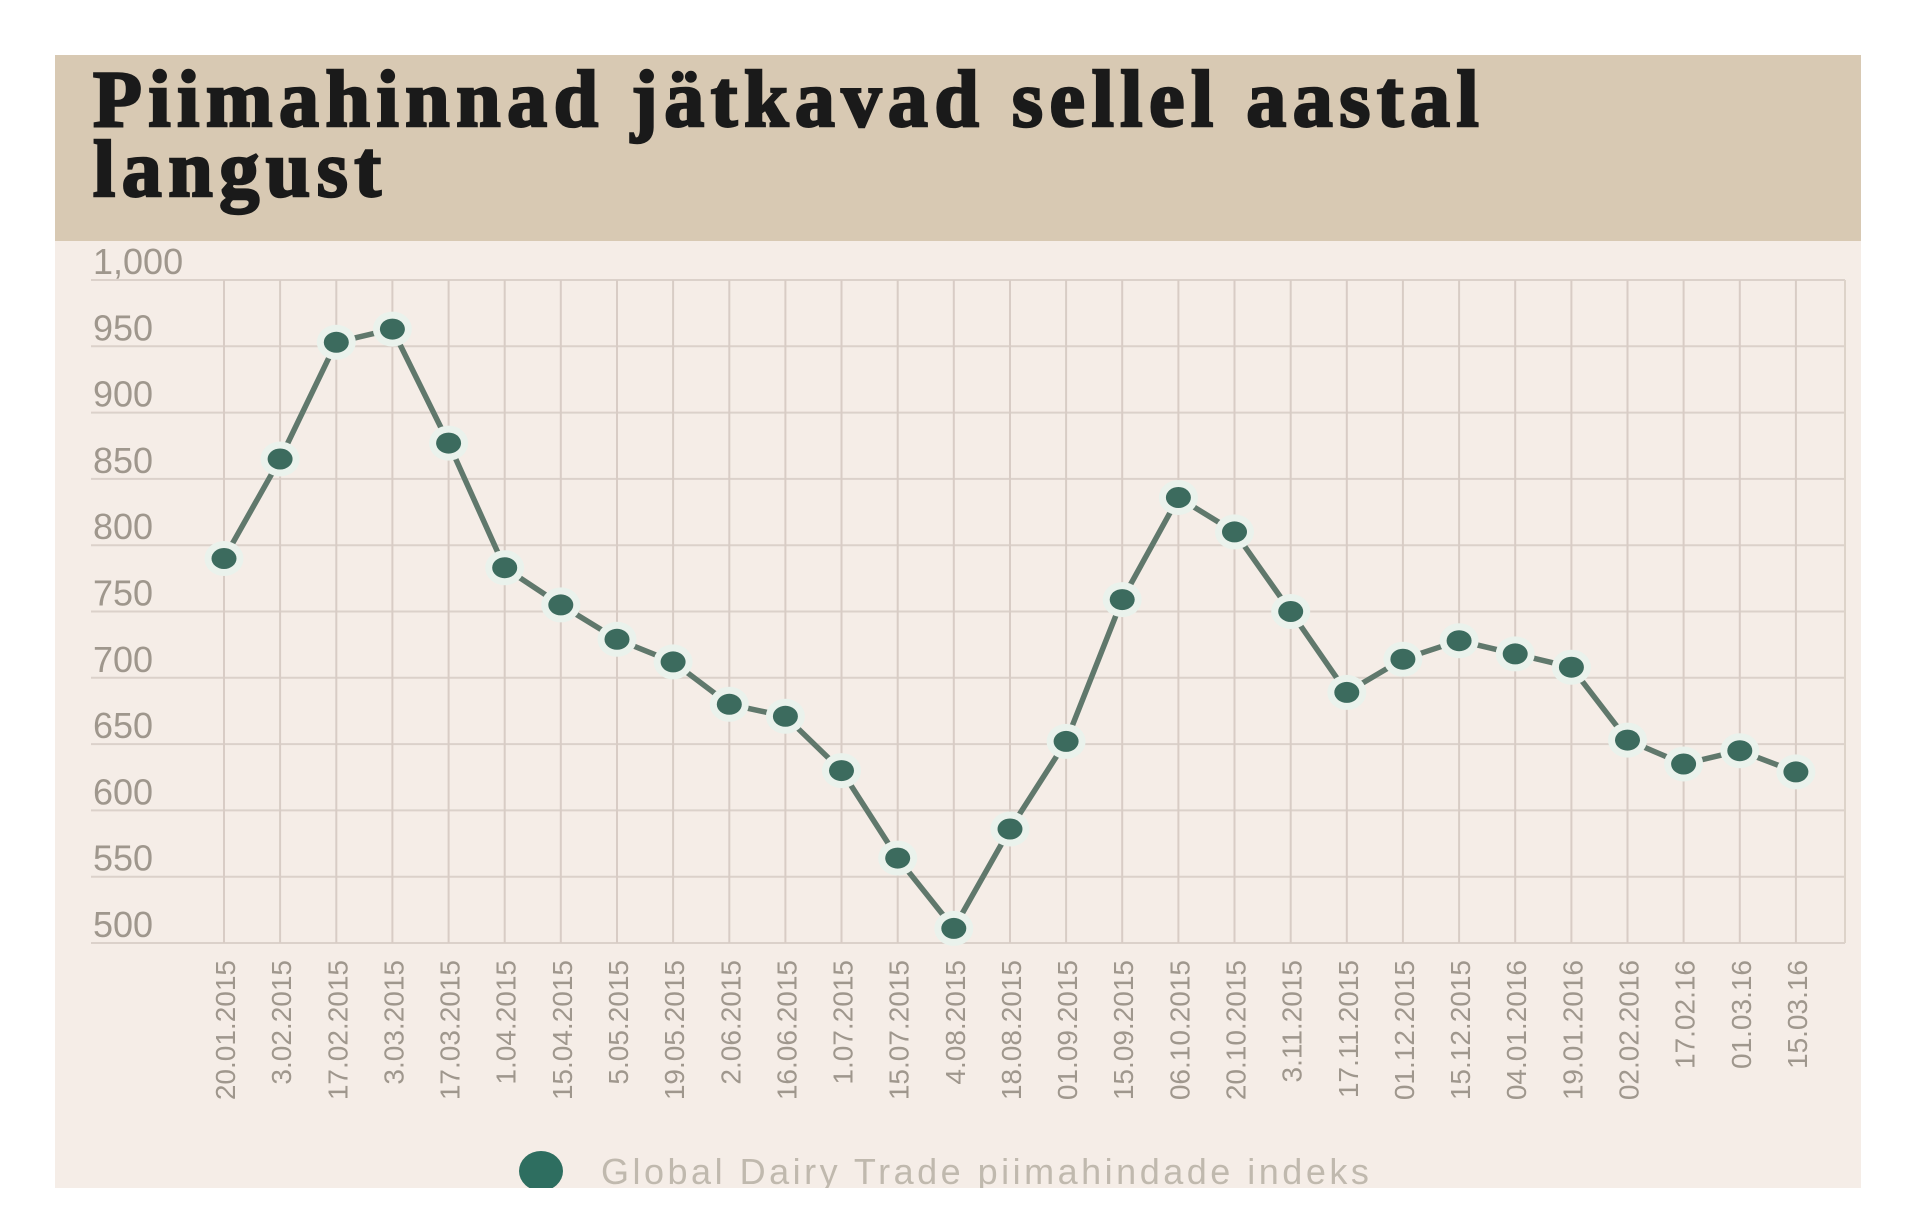 The width and height of the screenshot is (1920, 1231). I want to click on svg-text: 15.03.16, so click(1797, 1014).